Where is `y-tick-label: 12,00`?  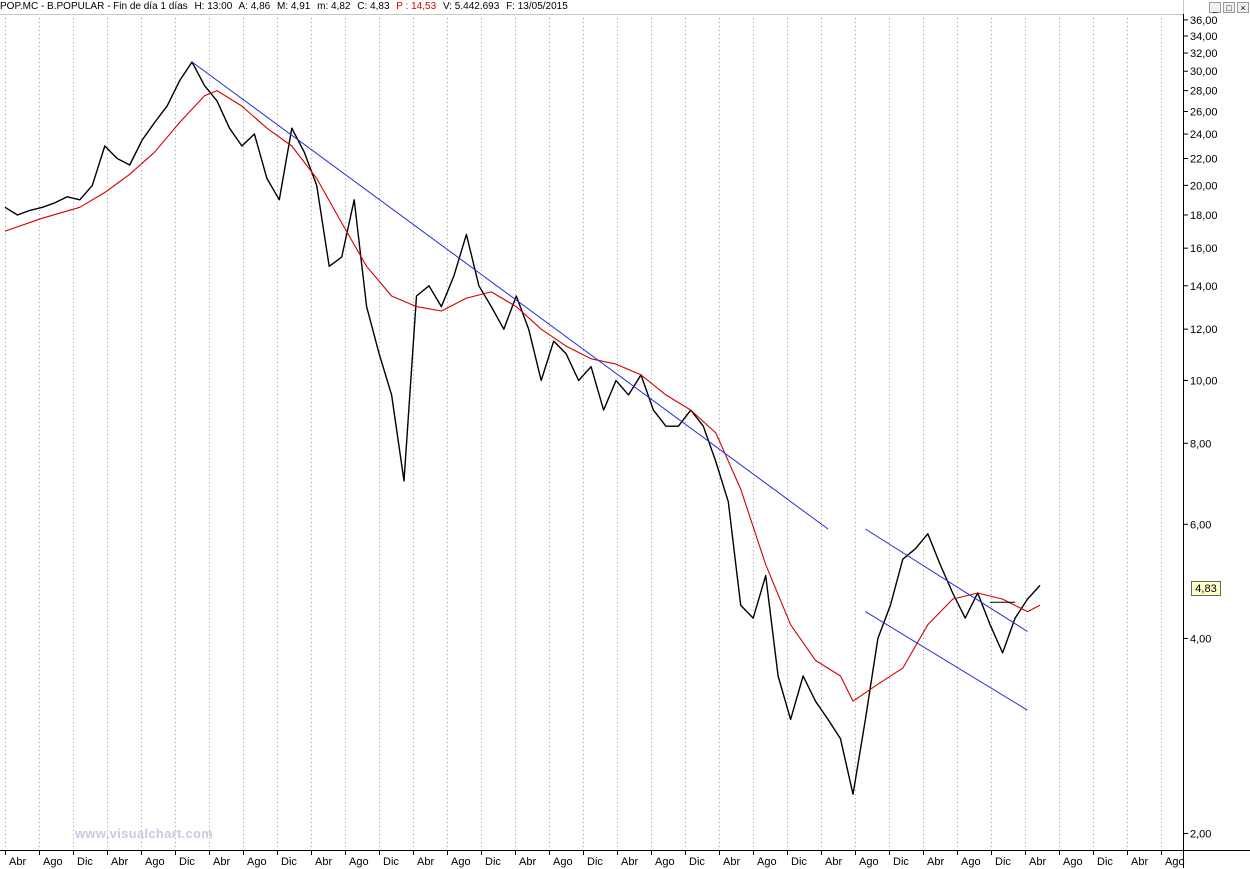
y-tick-label: 12,00 is located at coordinates (1204, 330).